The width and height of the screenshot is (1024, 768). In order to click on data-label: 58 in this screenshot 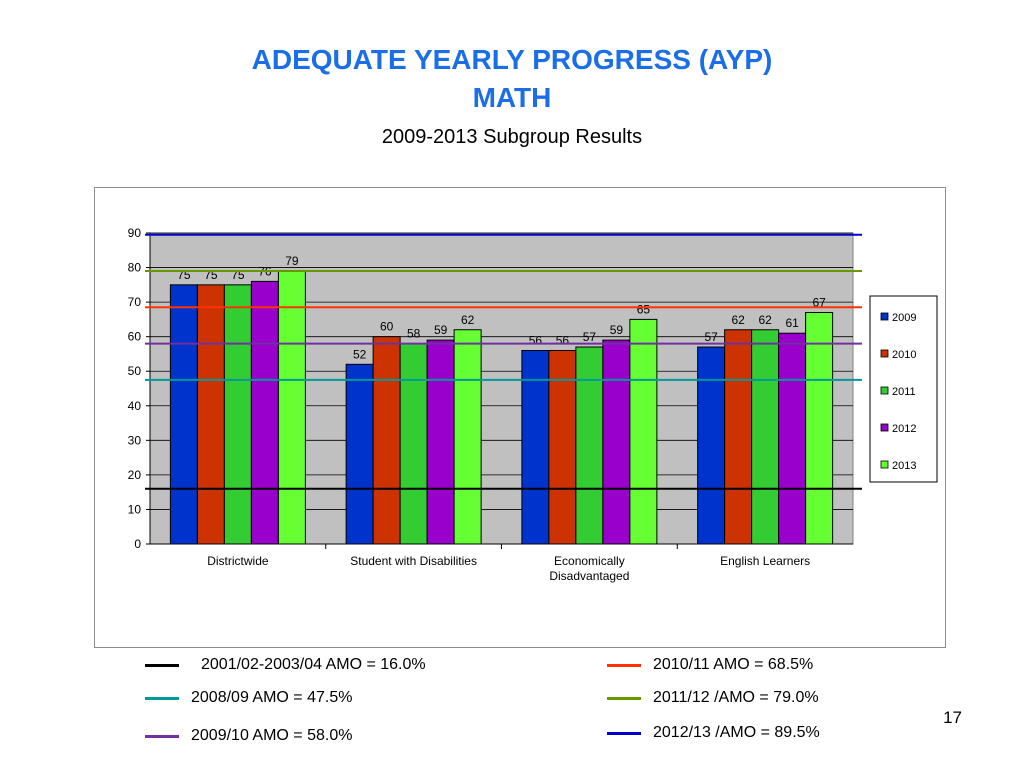, I will do `click(414, 334)`.